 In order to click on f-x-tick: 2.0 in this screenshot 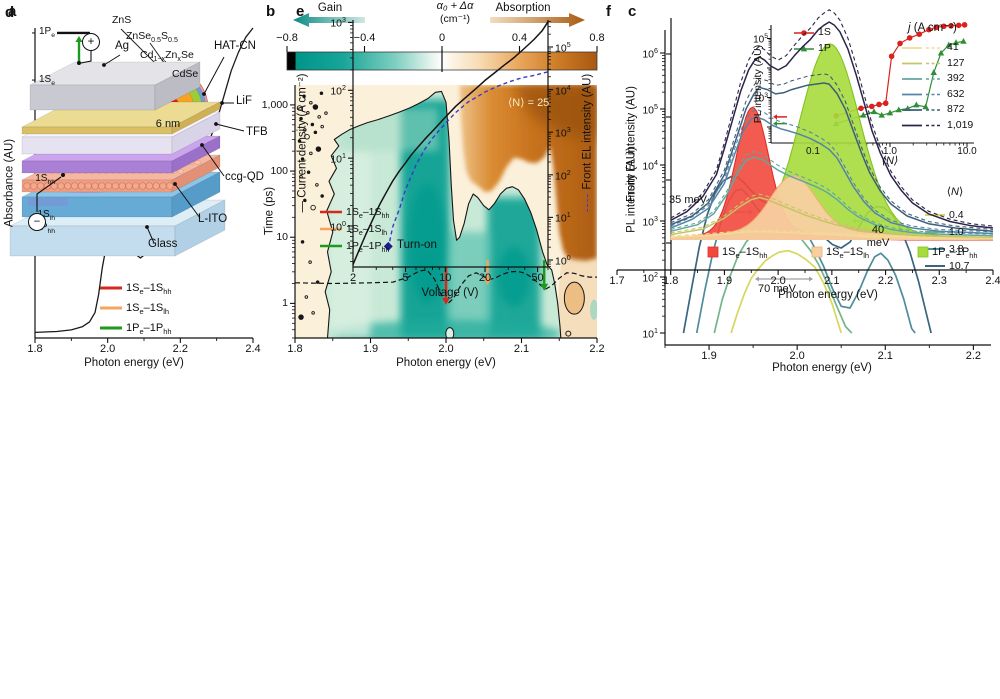, I will do `click(778, 281)`.